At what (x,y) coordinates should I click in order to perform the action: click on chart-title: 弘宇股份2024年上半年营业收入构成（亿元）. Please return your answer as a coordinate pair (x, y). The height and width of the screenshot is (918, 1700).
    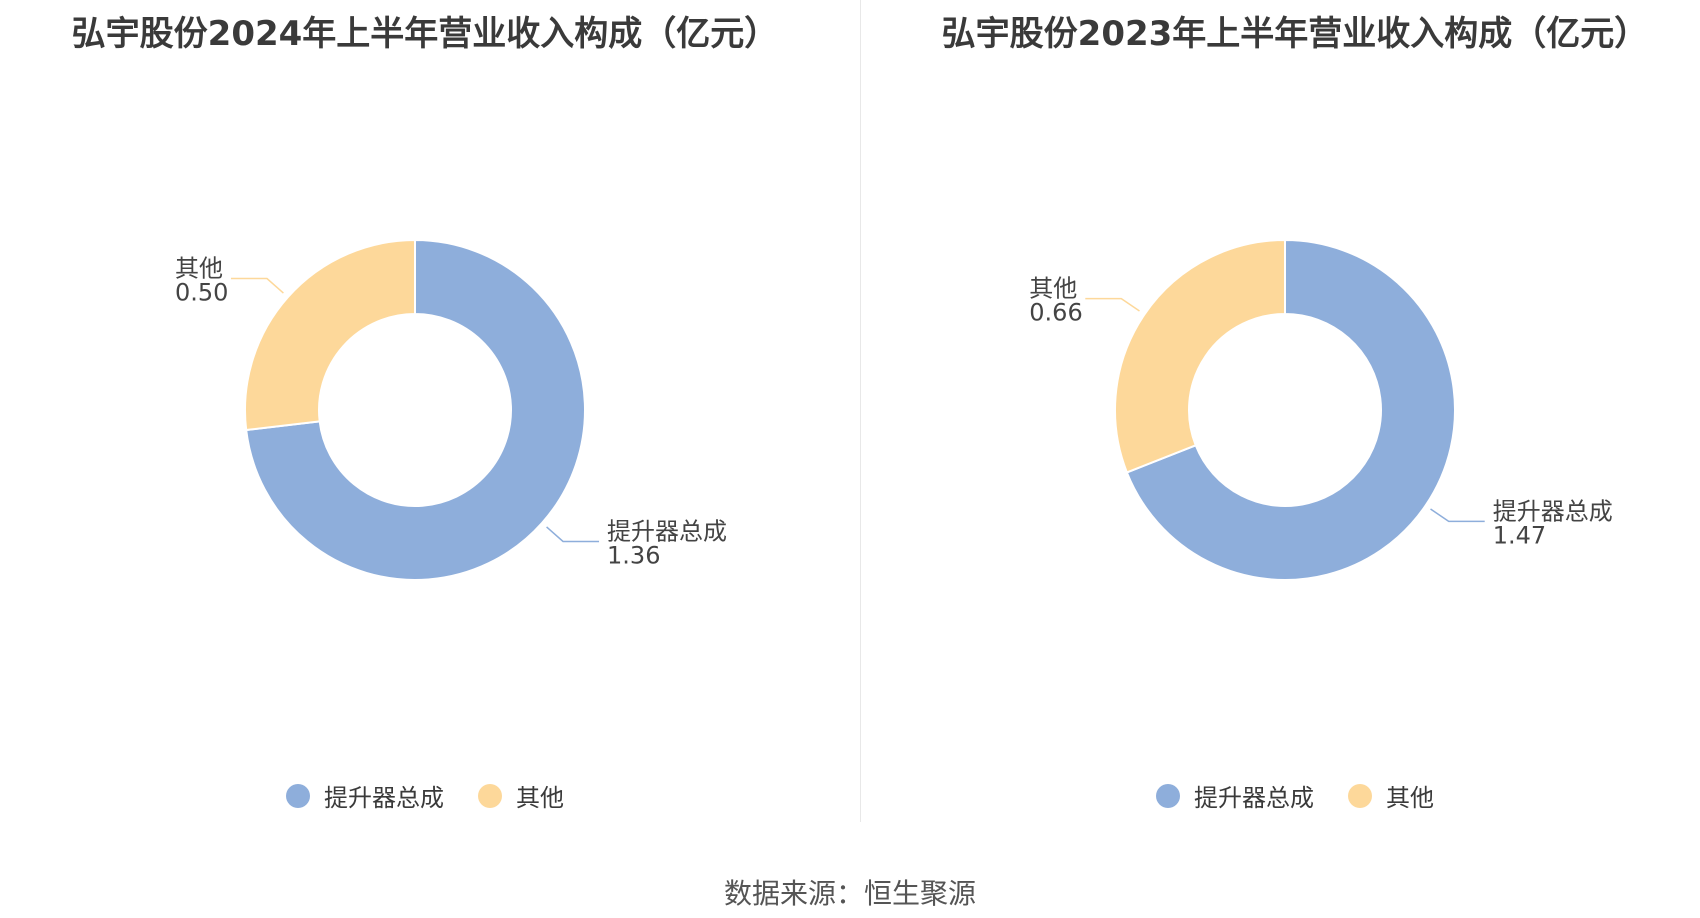
    Looking at the image, I should click on (425, 34).